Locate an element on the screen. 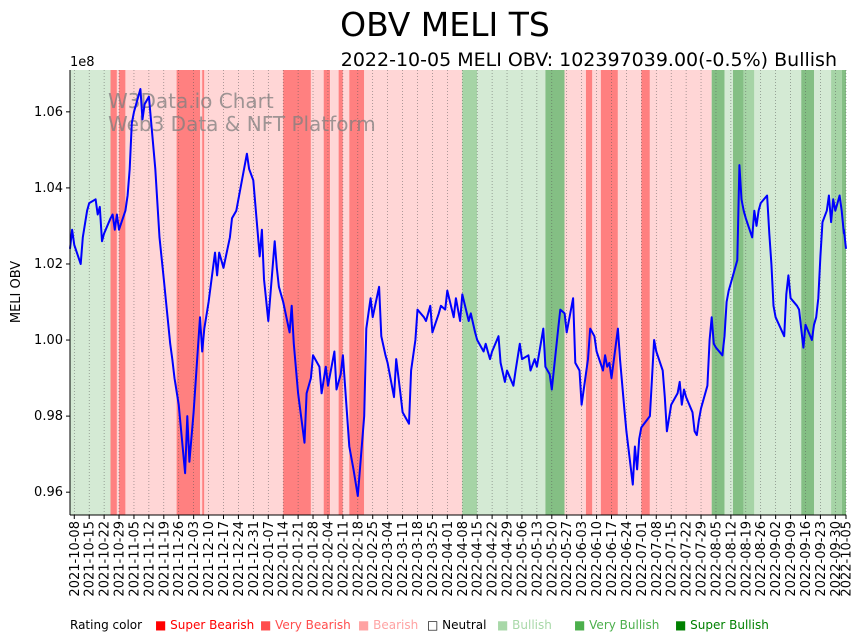  x-tick-label: 2022-09-09 is located at coordinates (791, 559).